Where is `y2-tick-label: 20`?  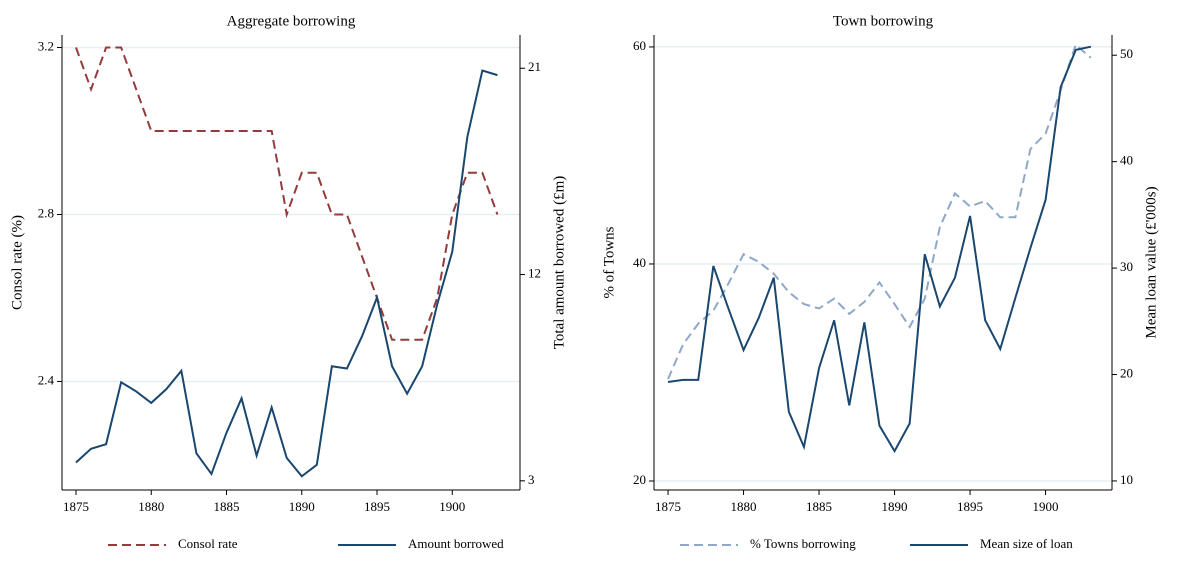 y2-tick-label: 20 is located at coordinates (1126, 373).